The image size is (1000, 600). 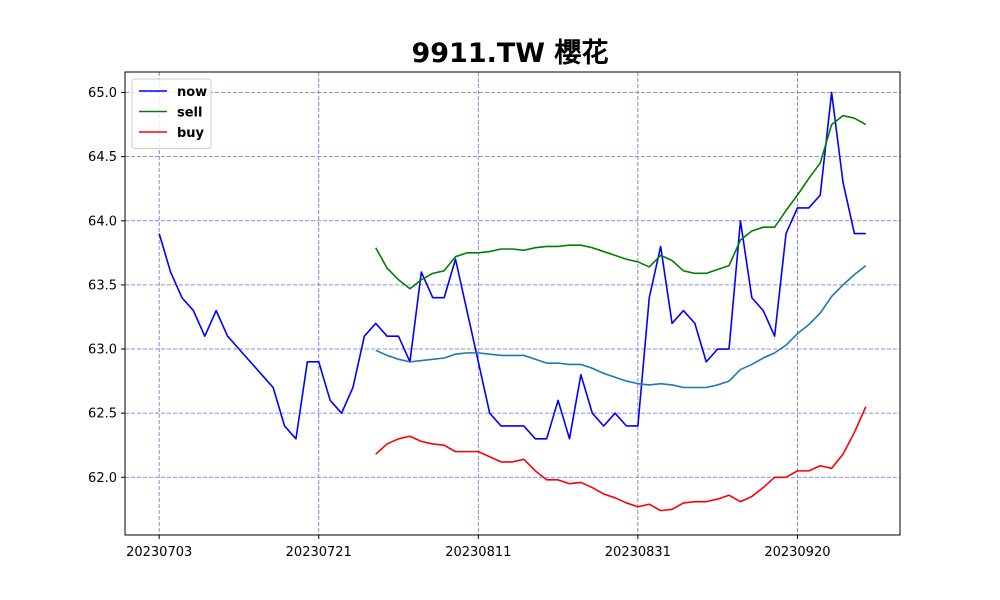 I want to click on legend-label-now: now, so click(x=192, y=92).